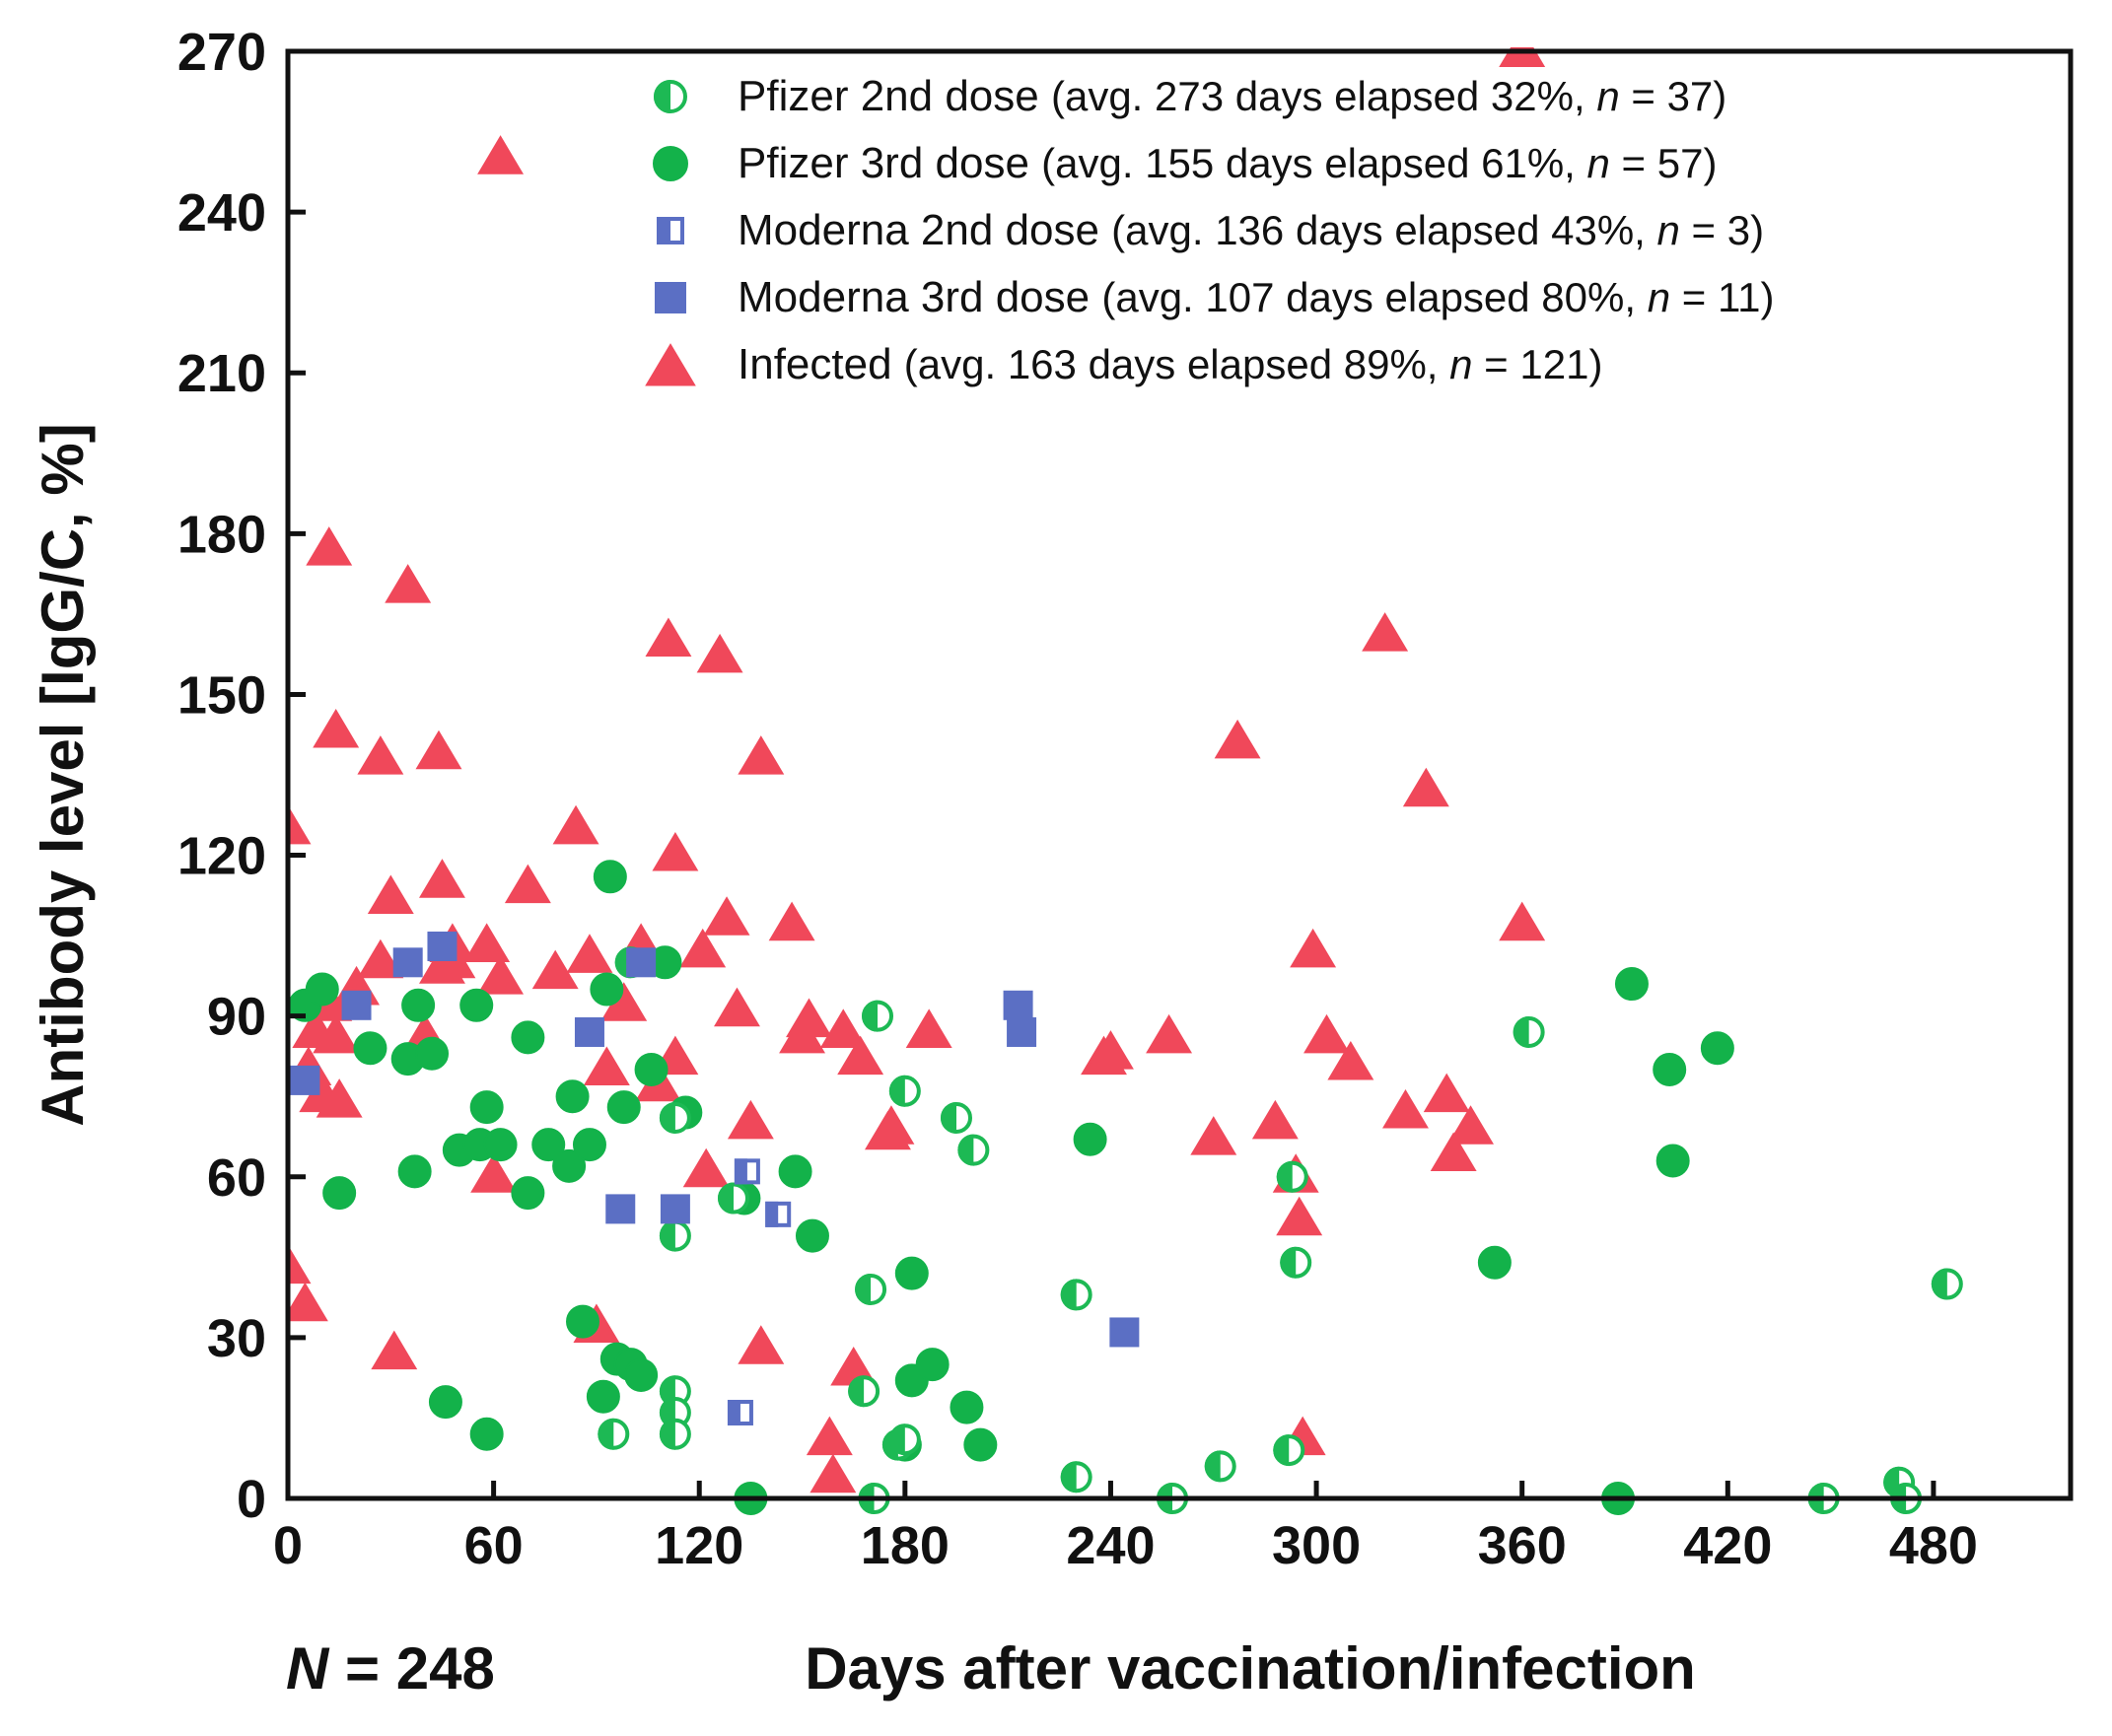 The height and width of the screenshot is (1736, 2112). I want to click on sample-size-label: N = 248, so click(390, 1668).